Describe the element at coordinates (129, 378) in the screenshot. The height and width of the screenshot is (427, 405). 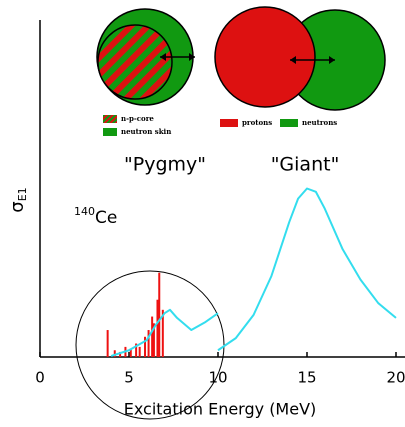
I see `x-tick-label: 5` at that location.